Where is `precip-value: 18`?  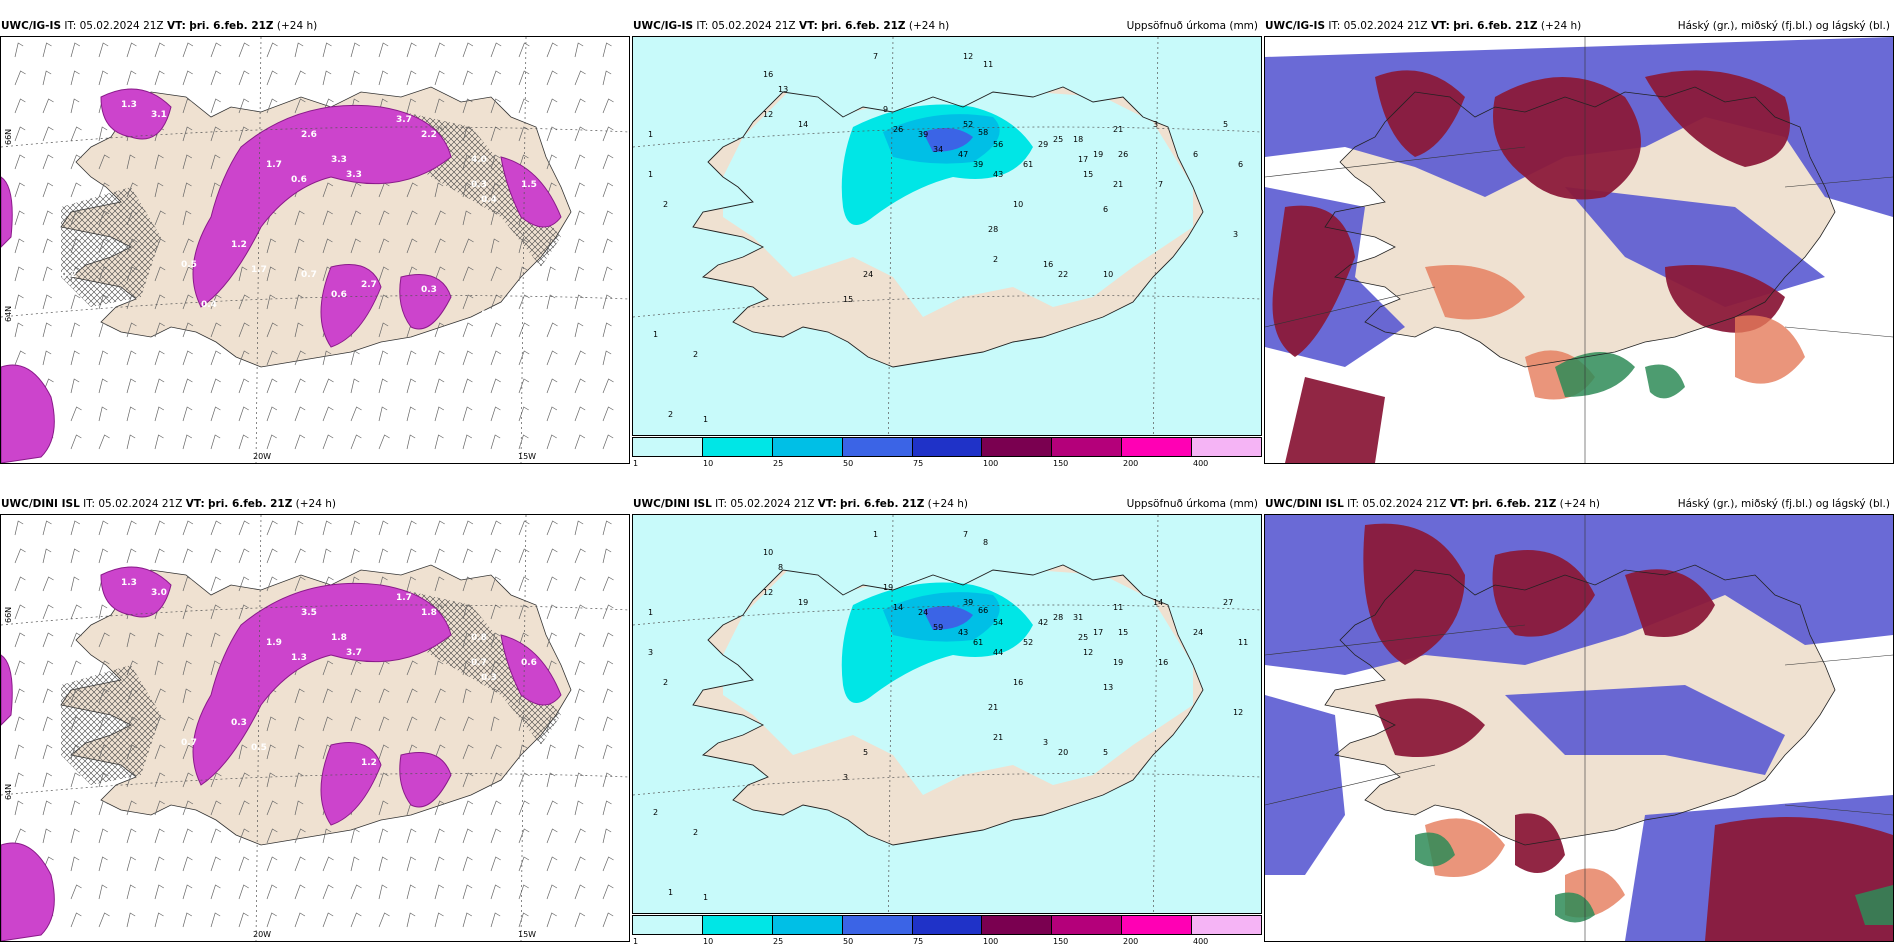 precip-value: 18 is located at coordinates (1078, 139).